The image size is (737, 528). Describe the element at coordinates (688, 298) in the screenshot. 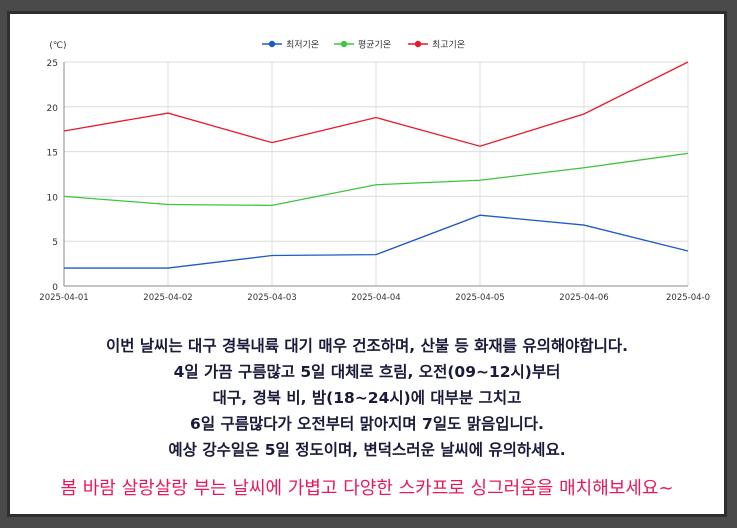

I see `x-tick-label: 2025-04-0` at that location.